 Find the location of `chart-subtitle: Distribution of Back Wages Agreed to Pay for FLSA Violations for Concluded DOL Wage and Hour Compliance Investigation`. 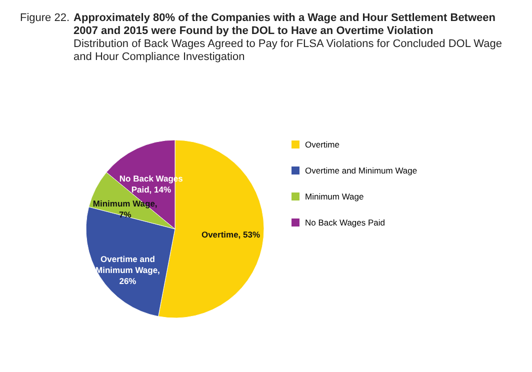

chart-subtitle: Distribution of Back Wages Agreed to Pay for FLSA Violations for Concluded DOL Wage and Hour Compliance Investigation is located at coordinates (288, 51).